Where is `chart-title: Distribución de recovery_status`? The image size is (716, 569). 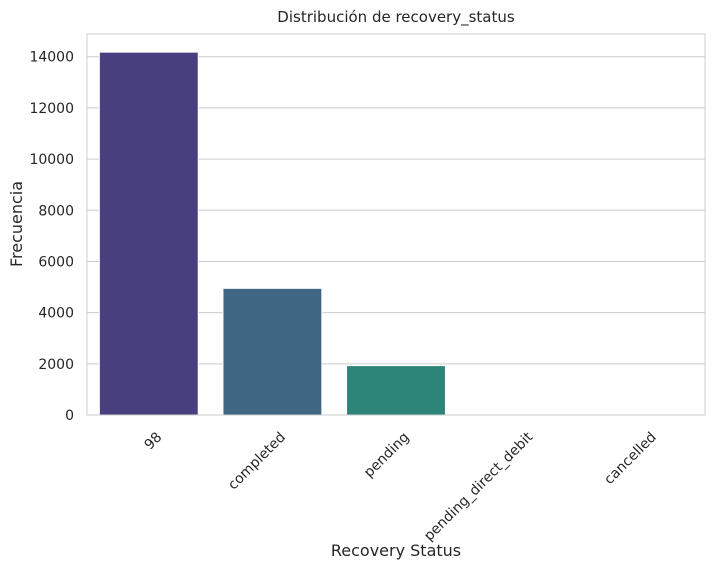
chart-title: Distribución de recovery_status is located at coordinates (396, 17).